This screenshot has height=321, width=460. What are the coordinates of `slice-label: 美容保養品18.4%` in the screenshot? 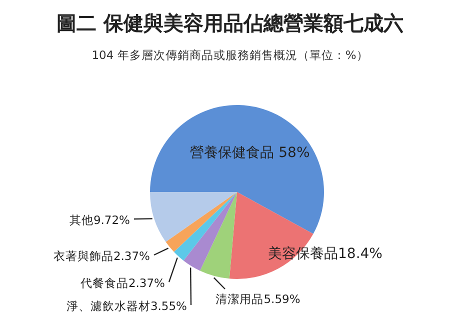 It's located at (325, 254).